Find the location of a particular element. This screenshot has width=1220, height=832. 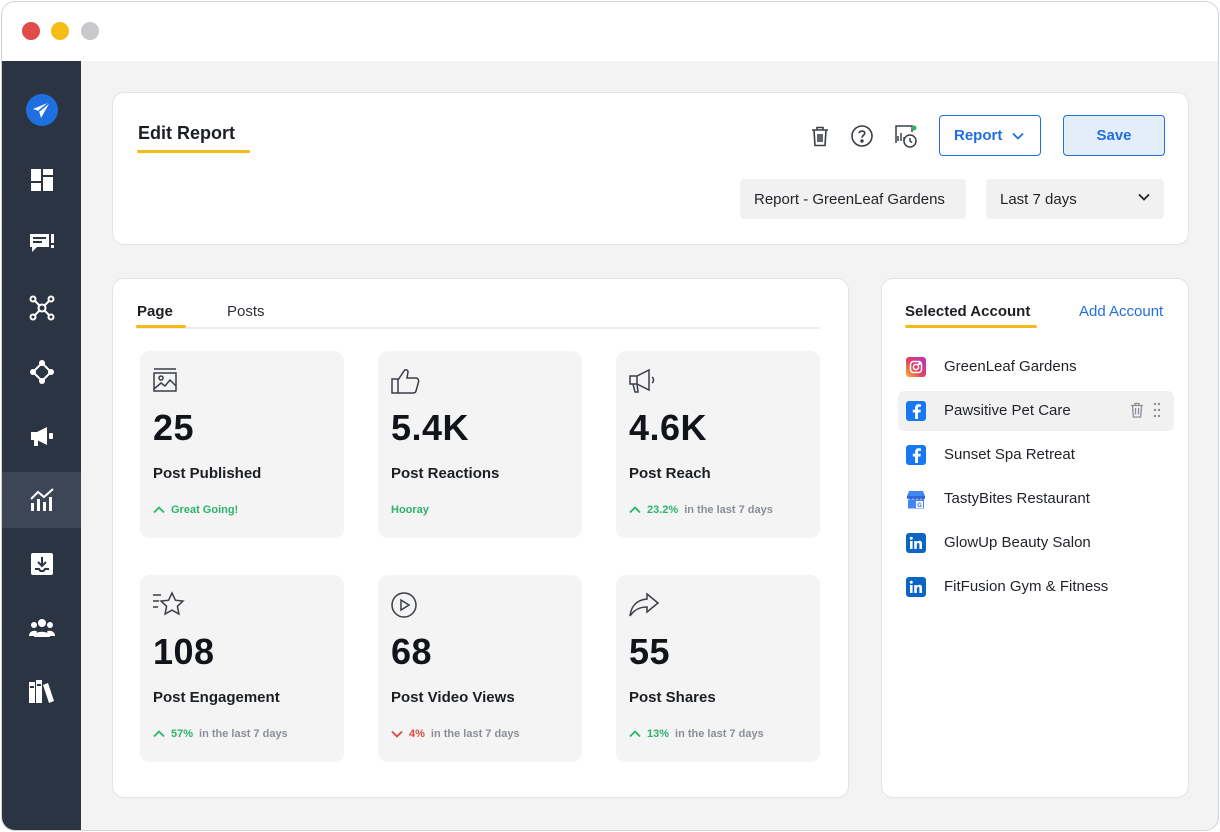

account-item: Sunset Spa Retreat is located at coordinates (1036, 455).